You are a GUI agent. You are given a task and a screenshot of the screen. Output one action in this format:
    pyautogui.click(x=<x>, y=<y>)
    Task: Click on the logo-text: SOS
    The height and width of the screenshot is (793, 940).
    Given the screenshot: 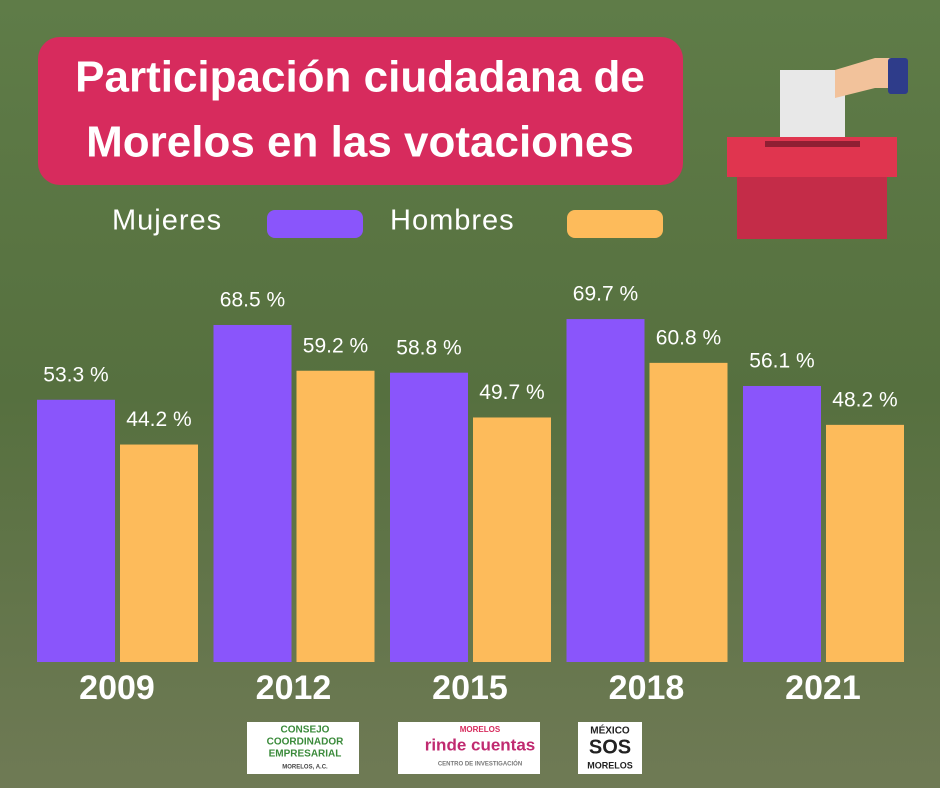 What is the action you would take?
    pyautogui.click(x=610, y=747)
    